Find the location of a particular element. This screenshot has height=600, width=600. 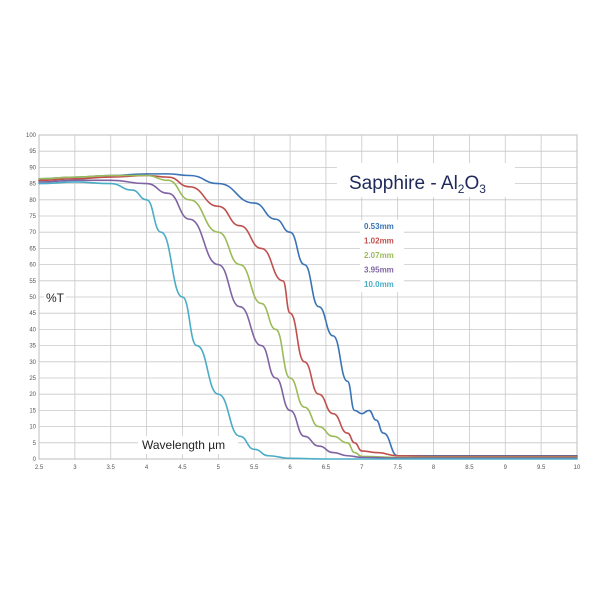

x-tick-label: 10 is located at coordinates (577, 468).